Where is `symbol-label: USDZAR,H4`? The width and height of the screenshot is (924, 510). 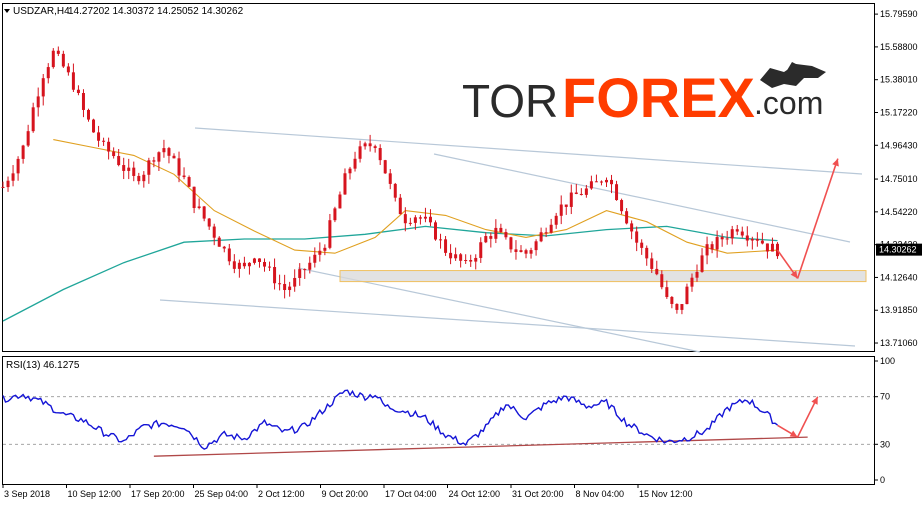 symbol-label: USDZAR,H4 is located at coordinates (41, 11).